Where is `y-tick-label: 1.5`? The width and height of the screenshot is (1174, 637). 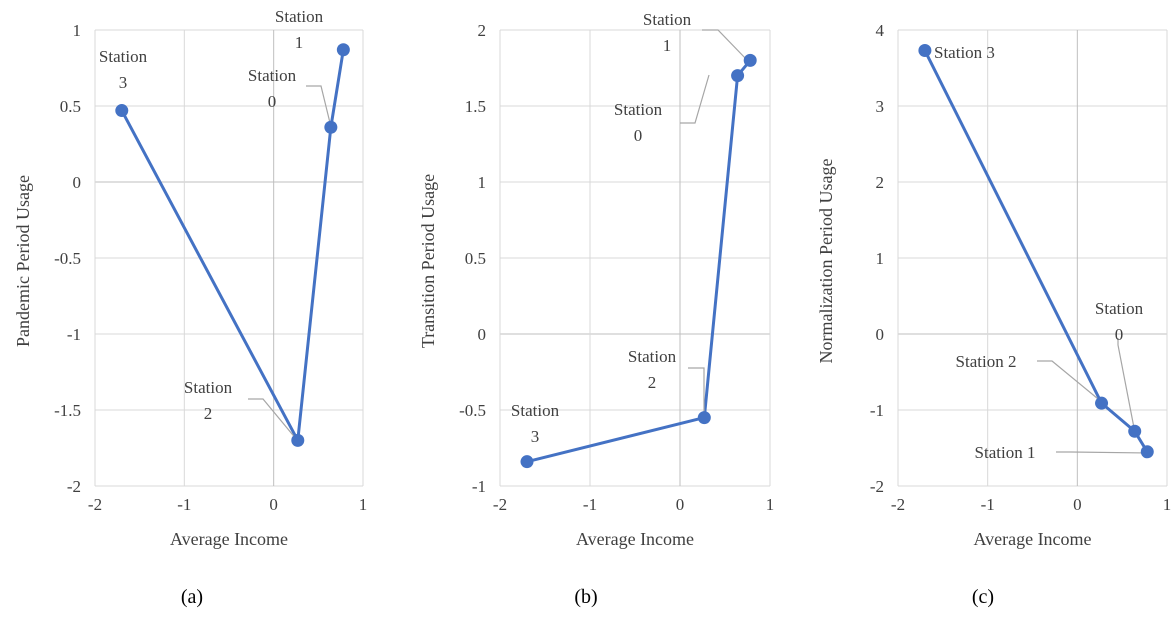 y-tick-label: 1.5 is located at coordinates (475, 106).